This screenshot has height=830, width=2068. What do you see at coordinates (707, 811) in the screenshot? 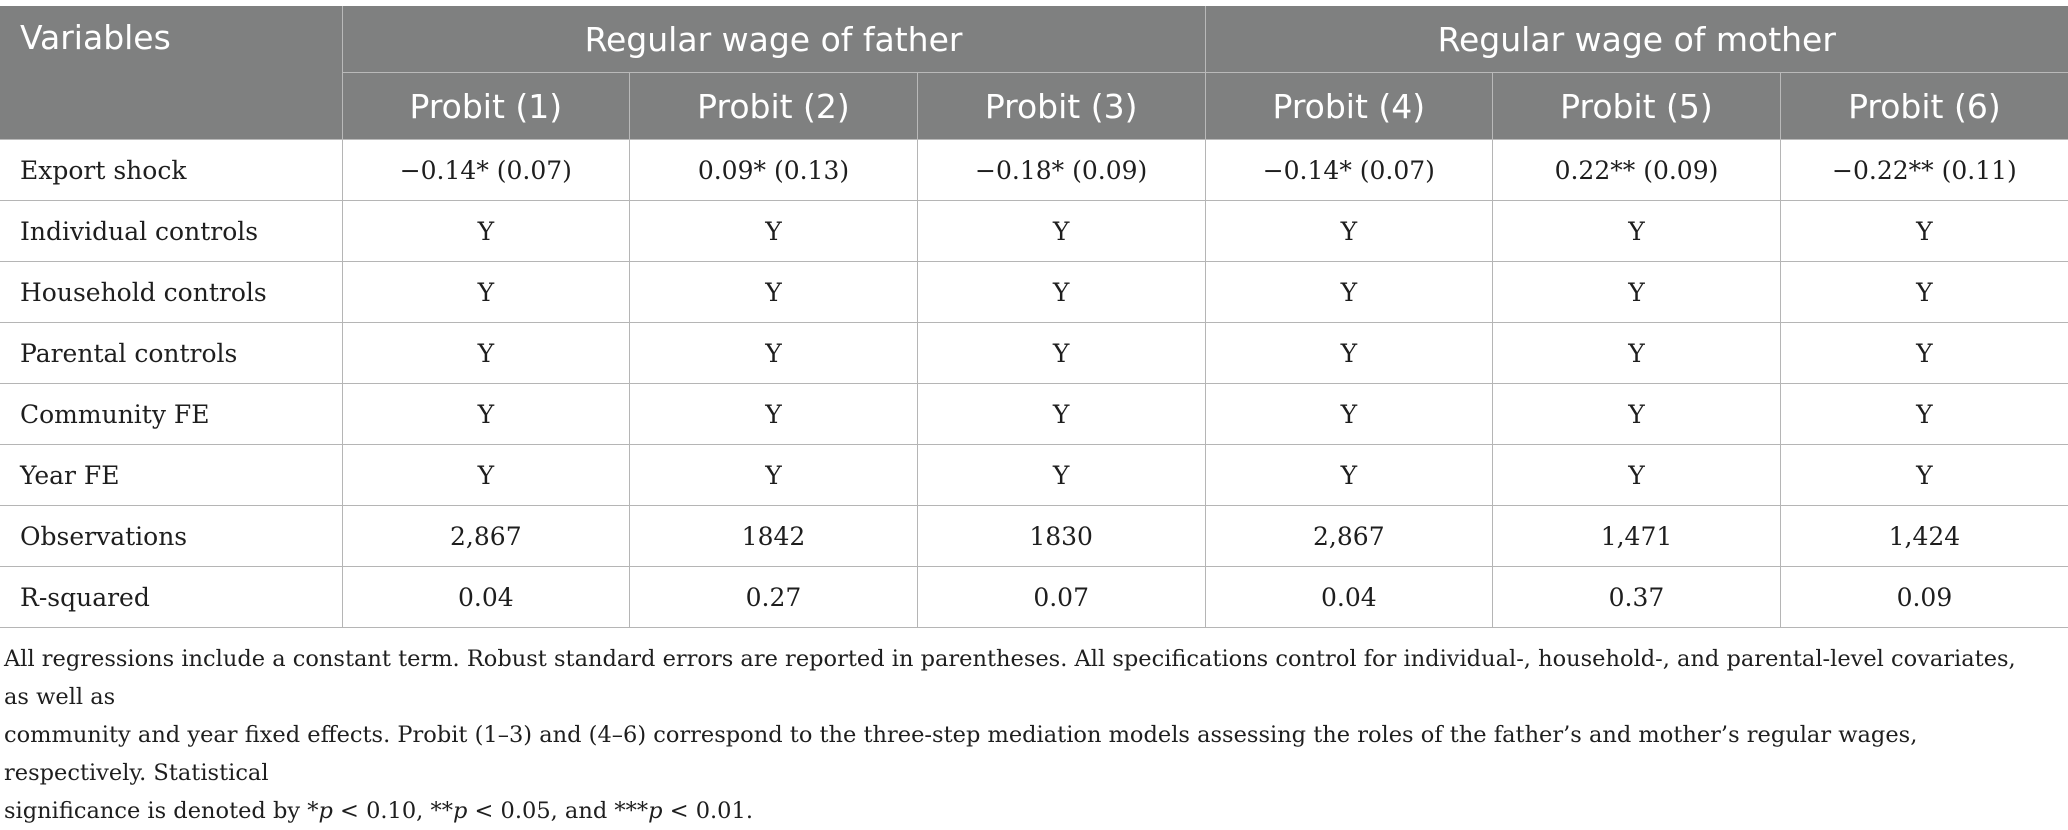
I see `threshold-text: < 0.01.` at bounding box center [707, 811].